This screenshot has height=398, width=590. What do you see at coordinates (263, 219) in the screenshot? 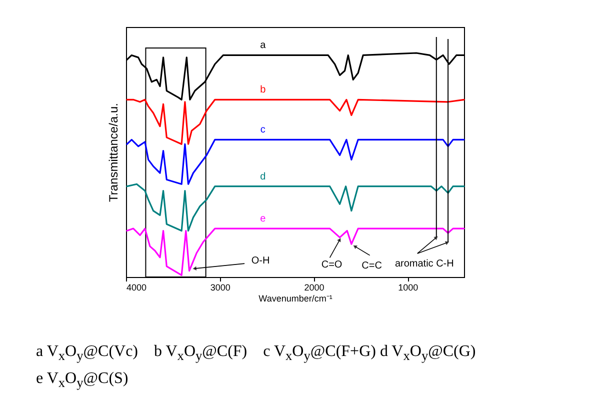
I see `series-label: e` at bounding box center [263, 219].